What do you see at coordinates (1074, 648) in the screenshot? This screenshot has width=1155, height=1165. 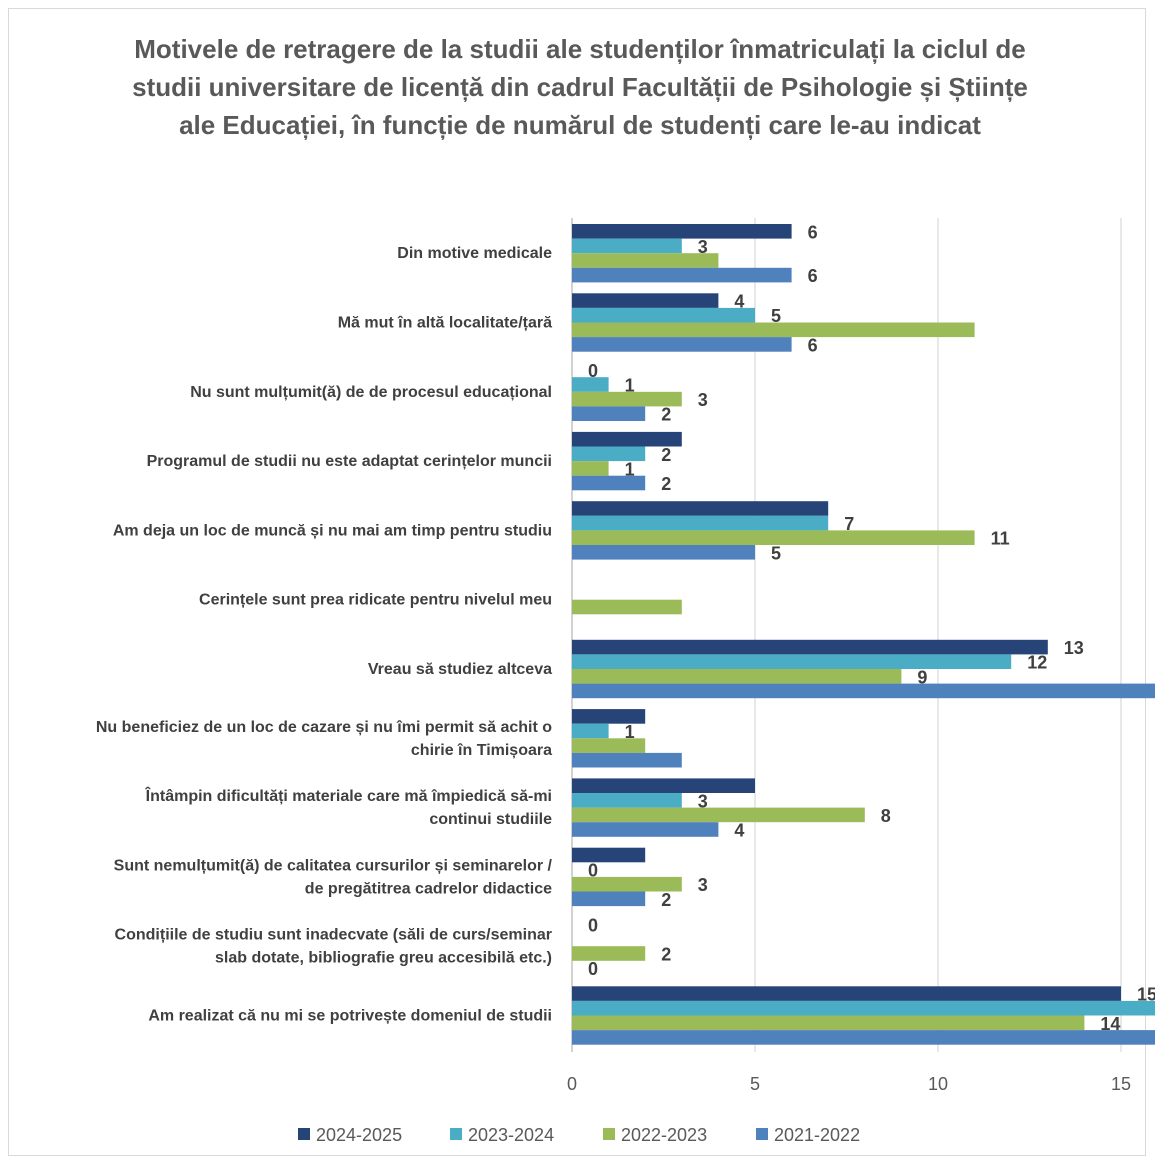 I see `data-label: 13` at bounding box center [1074, 648].